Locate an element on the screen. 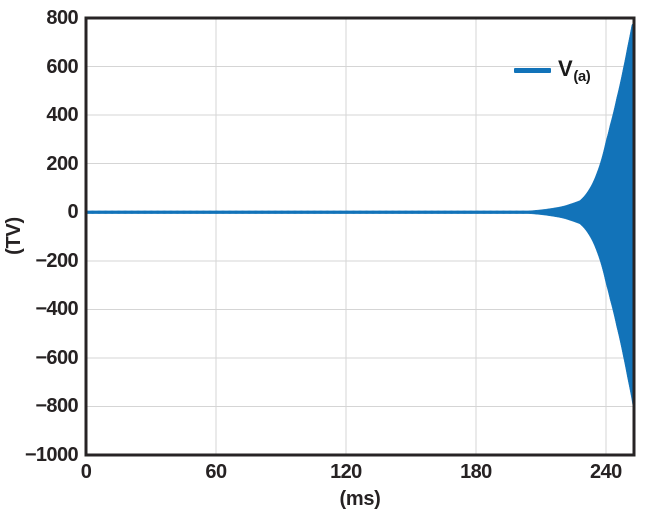 The height and width of the screenshot is (520, 648). x-tick-label: 0 is located at coordinates (86, 472).